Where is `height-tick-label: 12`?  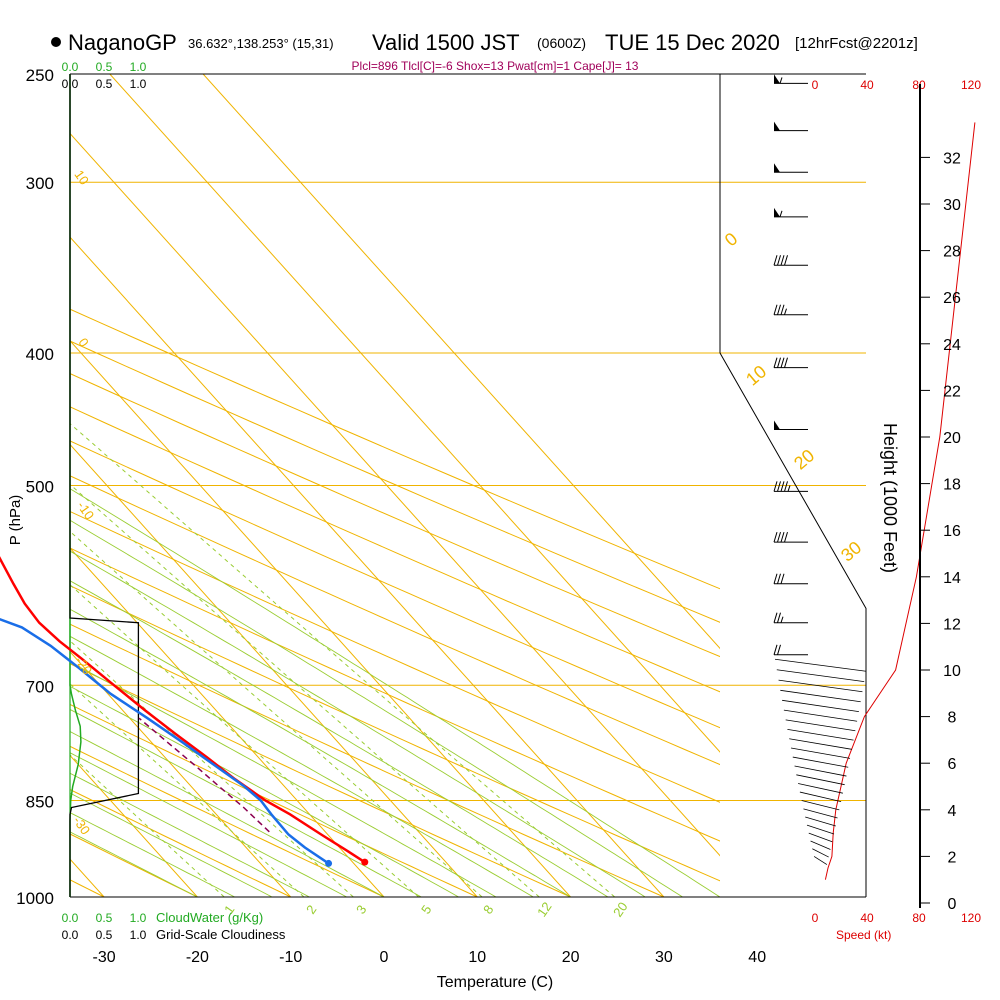
height-tick-label: 12 is located at coordinates (952, 624).